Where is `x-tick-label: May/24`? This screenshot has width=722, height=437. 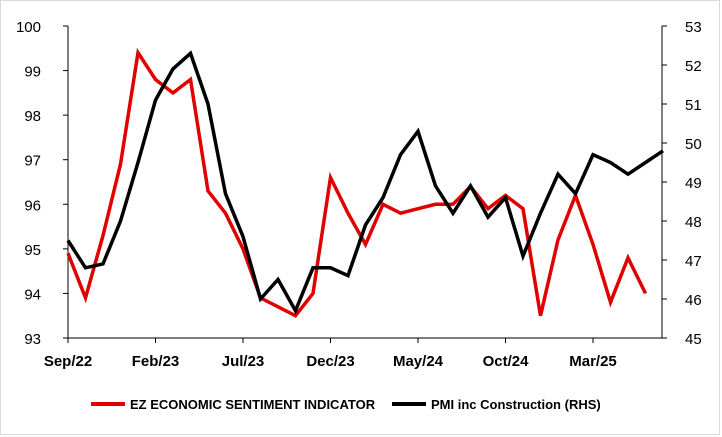 x-tick-label: May/24 is located at coordinates (418, 361).